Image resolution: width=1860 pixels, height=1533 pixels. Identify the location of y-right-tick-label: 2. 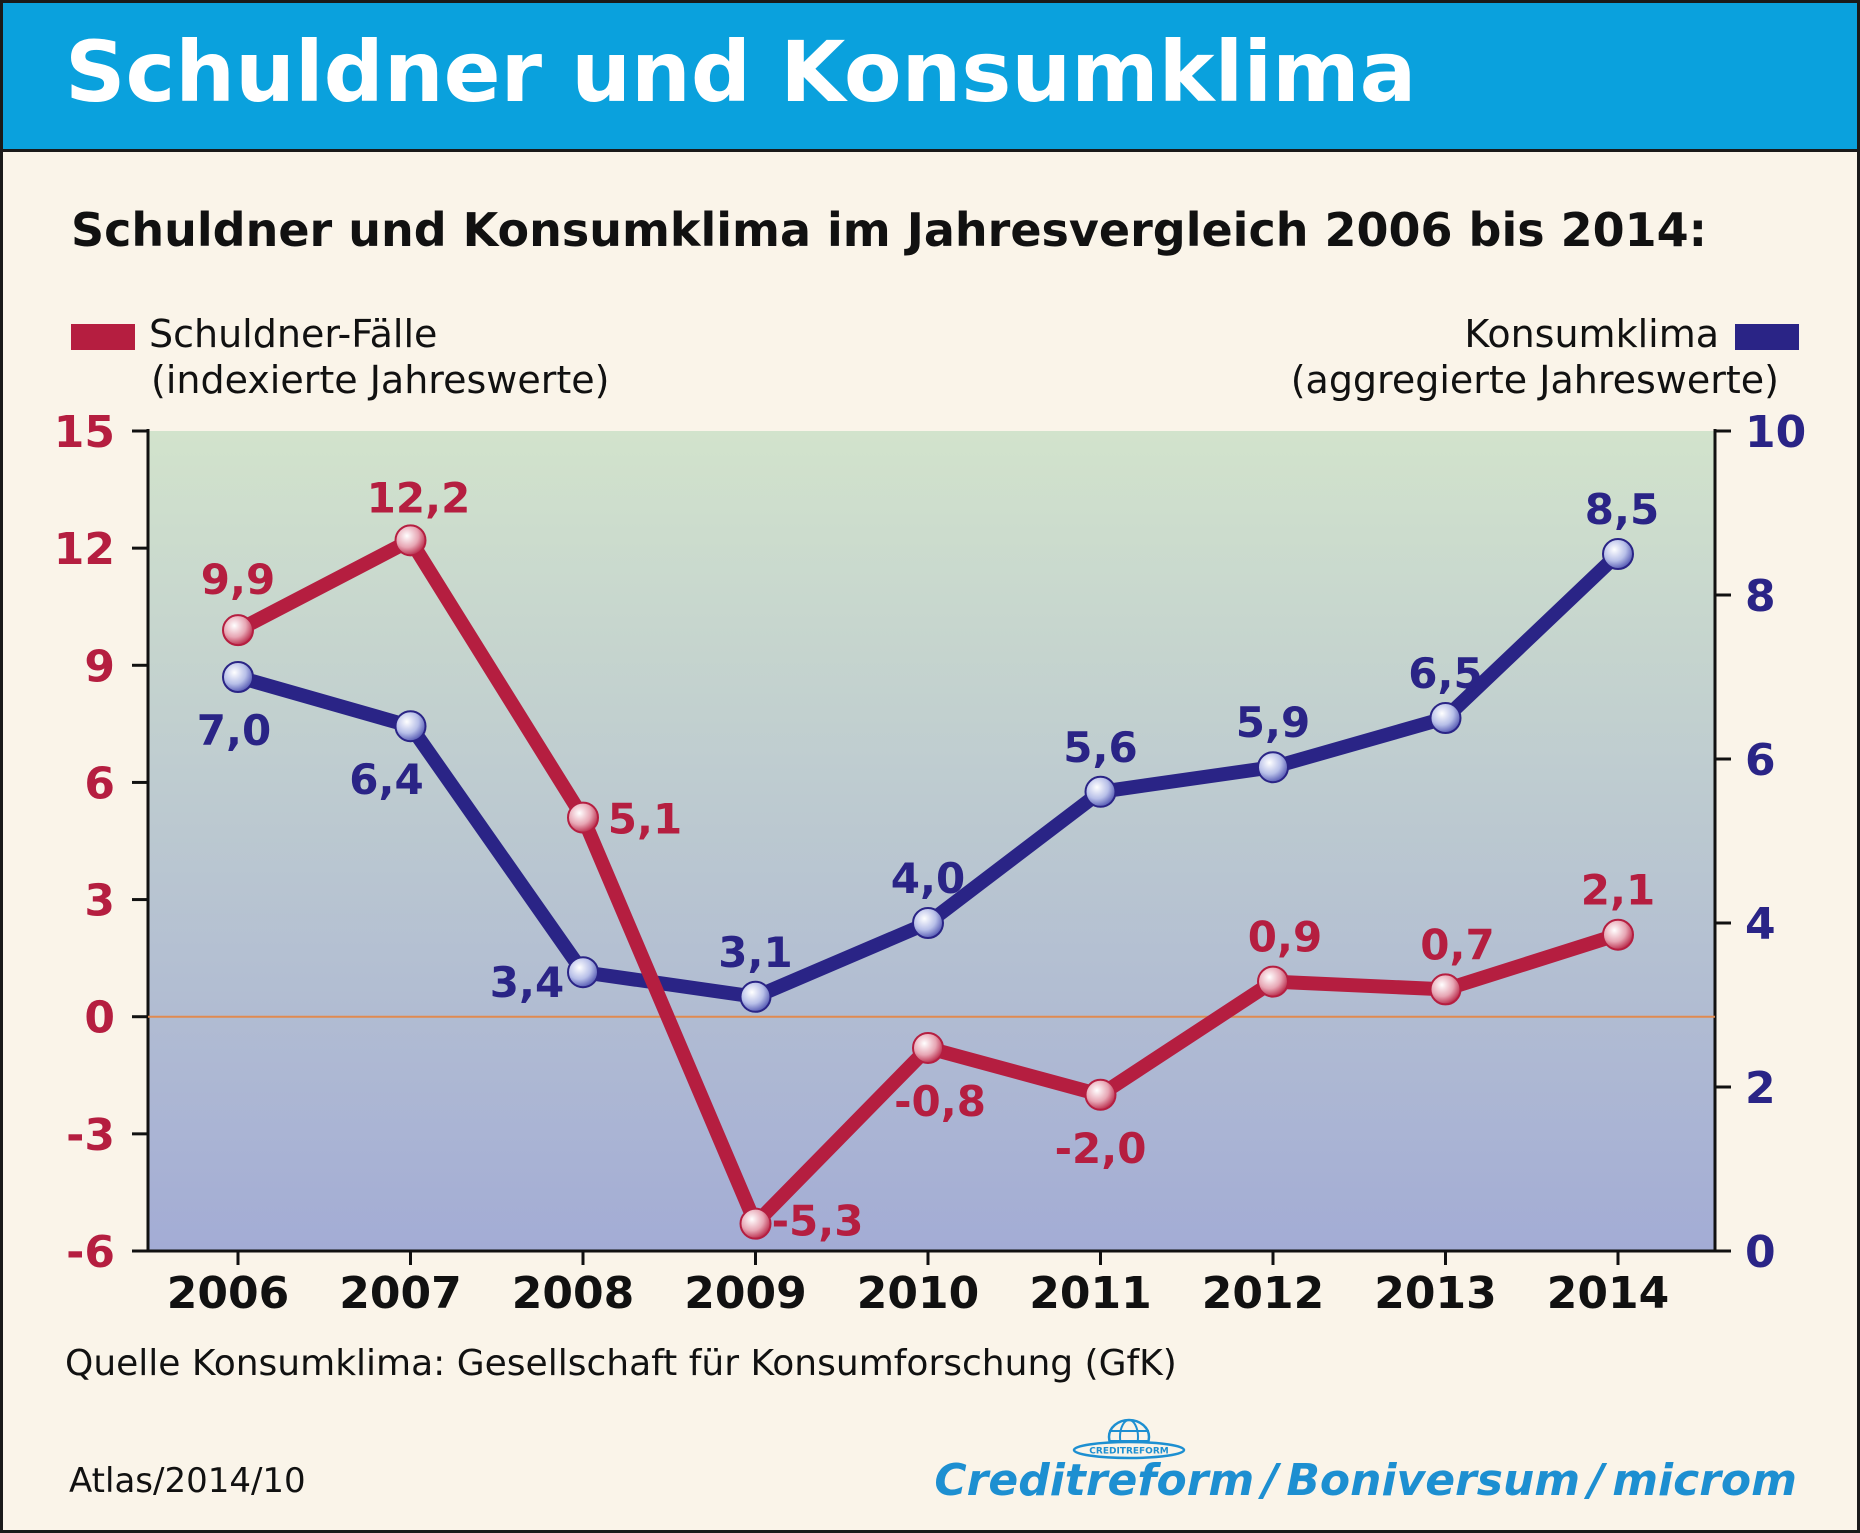
(1760, 1088).